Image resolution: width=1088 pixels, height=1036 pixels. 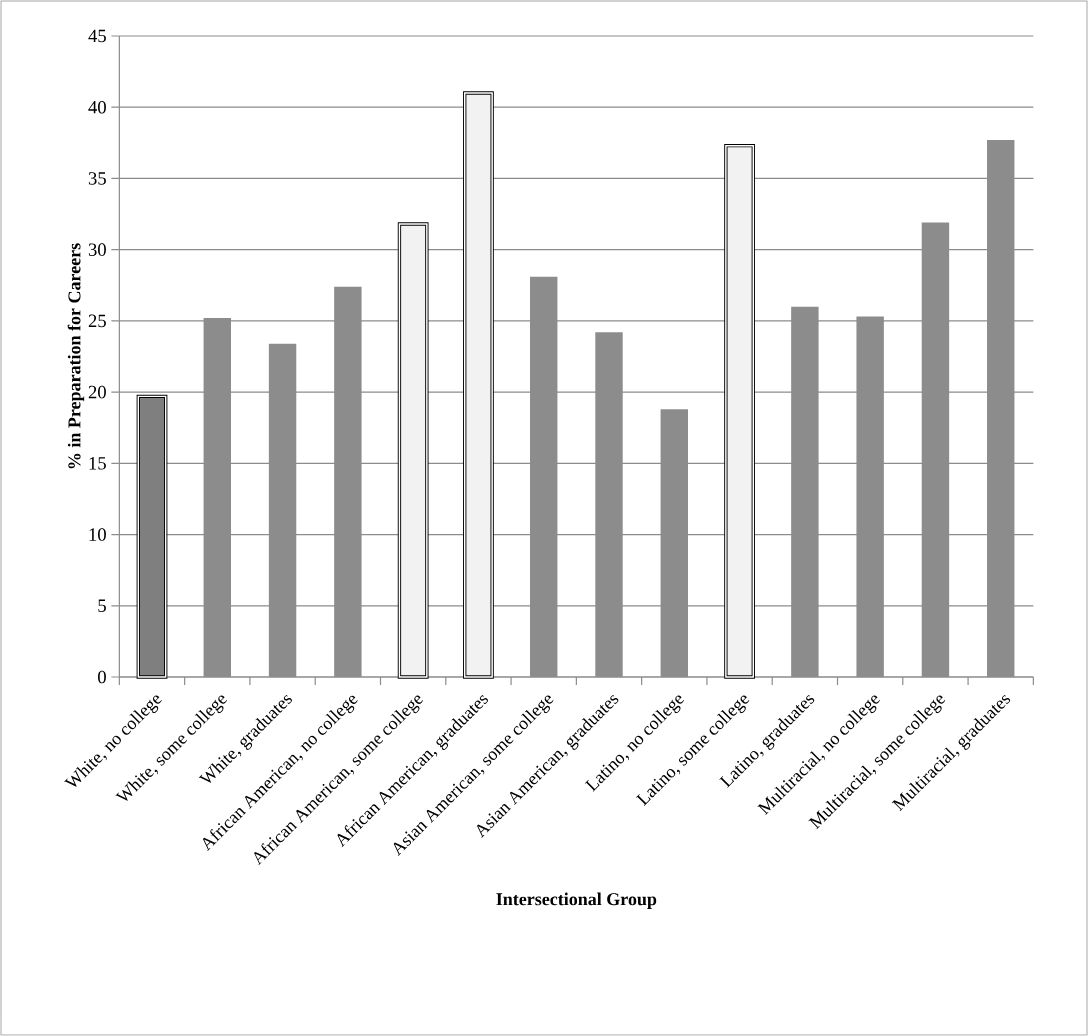 I want to click on y-tick-label: 20, so click(x=97, y=392).